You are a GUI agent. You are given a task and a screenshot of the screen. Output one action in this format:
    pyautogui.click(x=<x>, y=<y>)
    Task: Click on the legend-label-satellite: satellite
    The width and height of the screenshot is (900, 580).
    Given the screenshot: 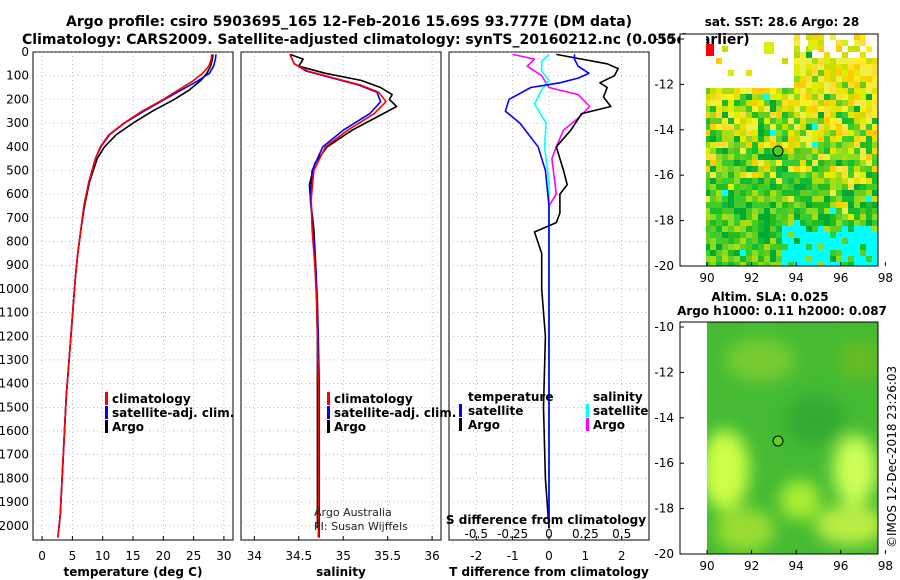 What is the action you would take?
    pyautogui.click(x=495, y=411)
    